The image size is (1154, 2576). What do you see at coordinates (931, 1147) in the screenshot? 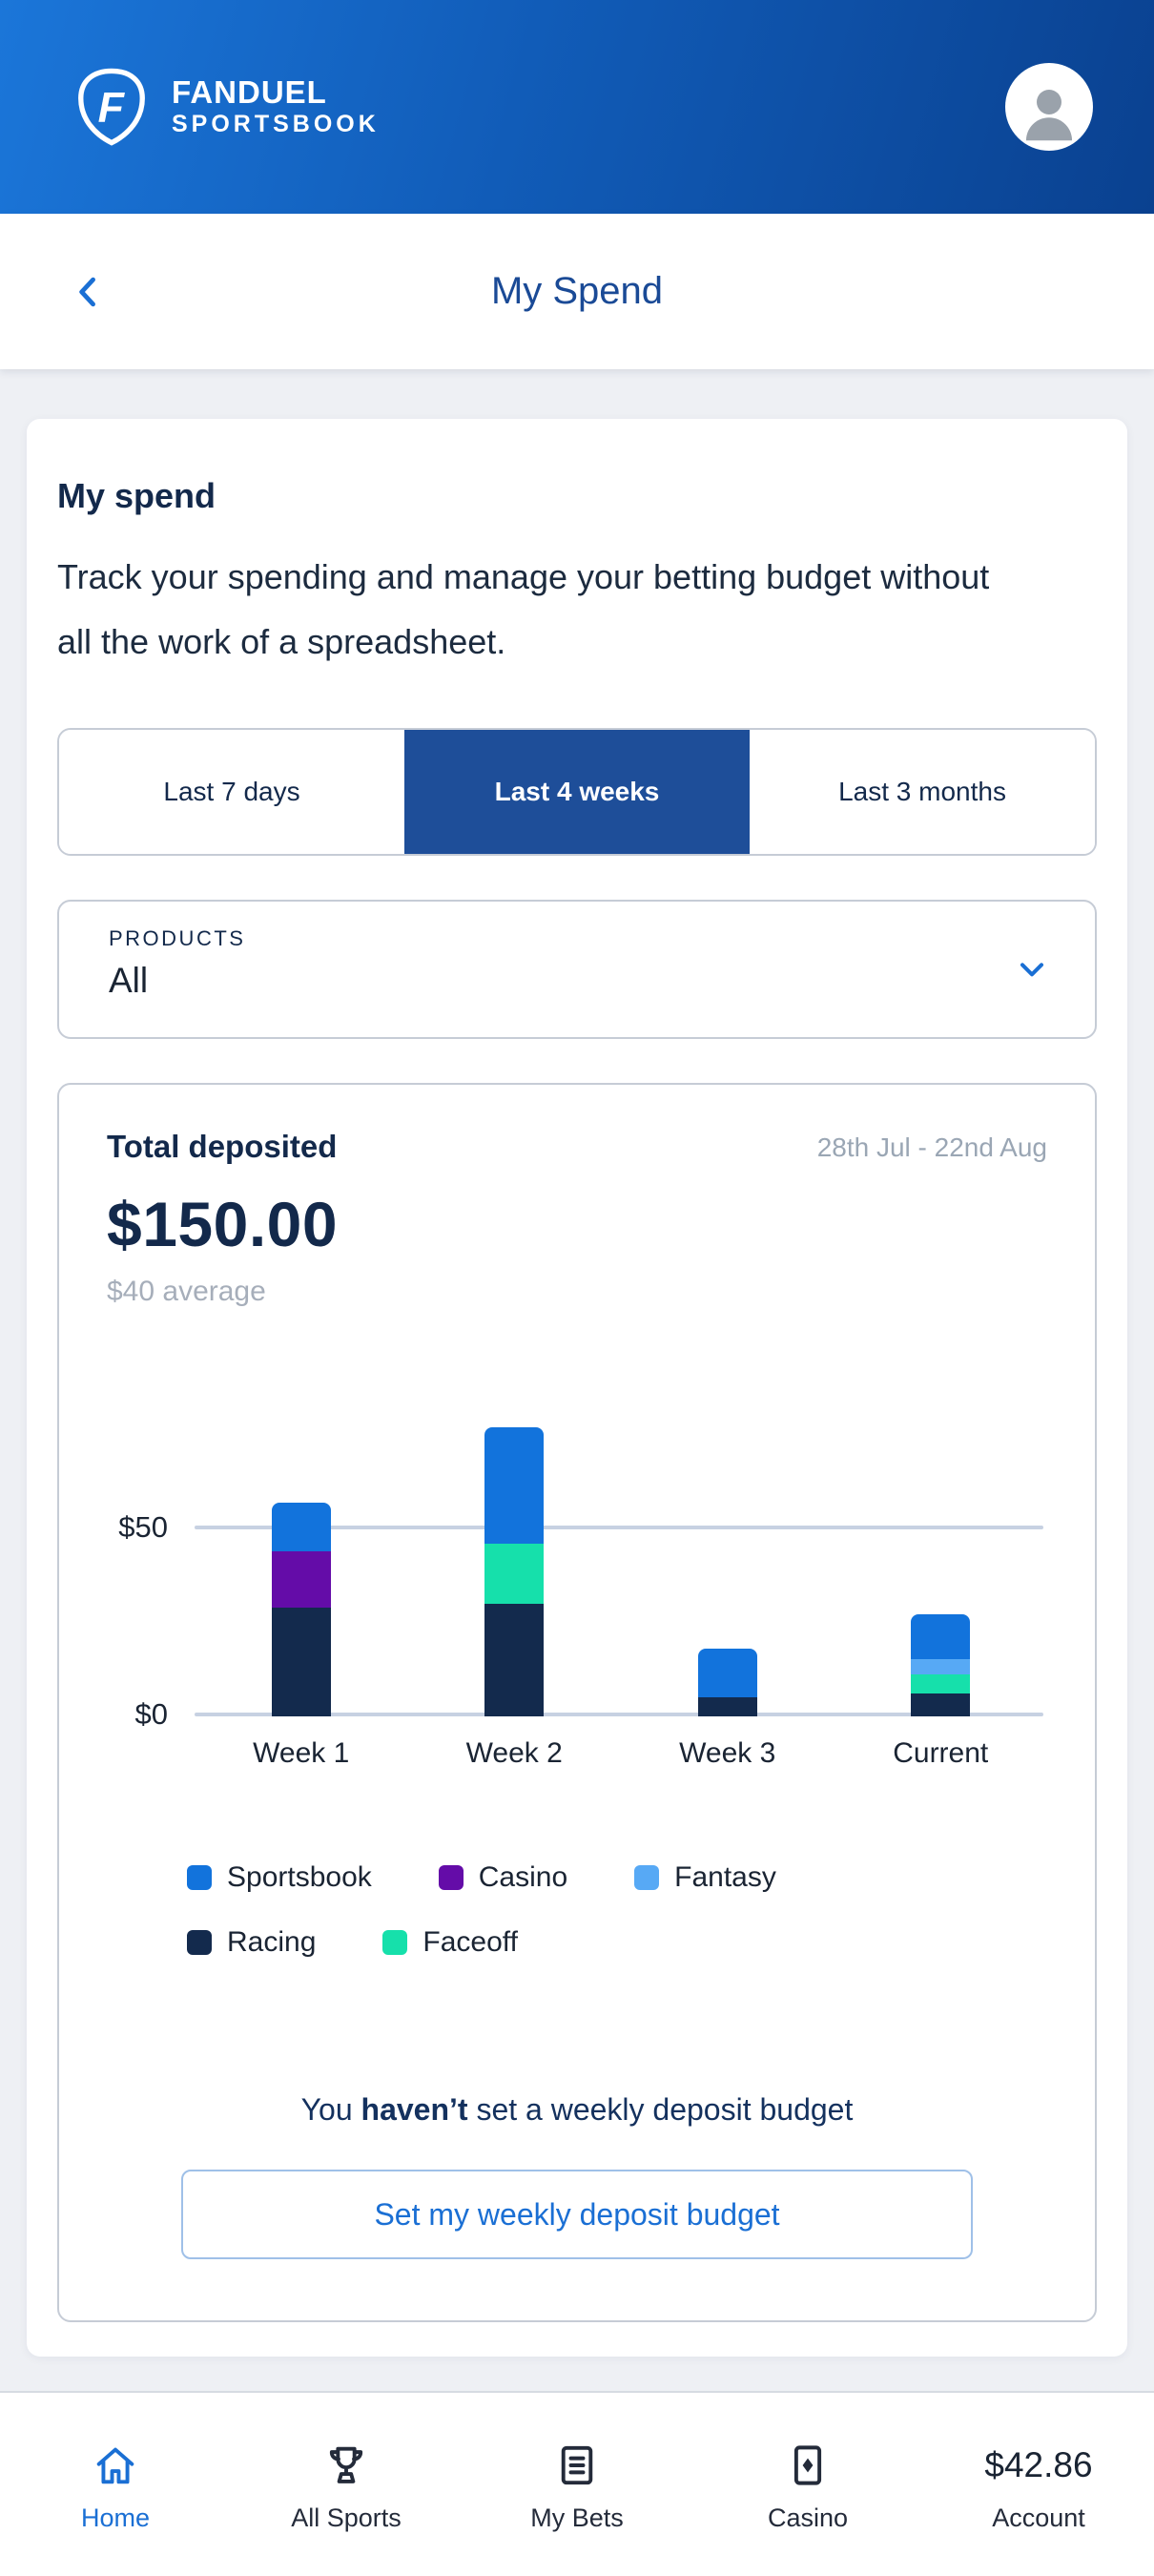
I see `deposits-date-range: 28th Jul - 22nd Aug` at bounding box center [931, 1147].